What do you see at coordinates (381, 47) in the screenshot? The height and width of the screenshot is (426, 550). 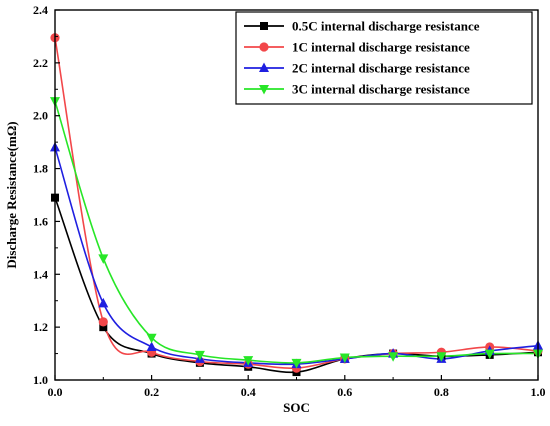 I see `legend-label: 1C internal discharge resistance` at bounding box center [381, 47].